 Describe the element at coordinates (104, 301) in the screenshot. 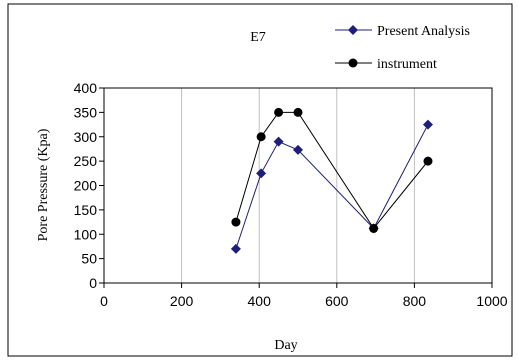

I see `x-tick-label: 0` at that location.